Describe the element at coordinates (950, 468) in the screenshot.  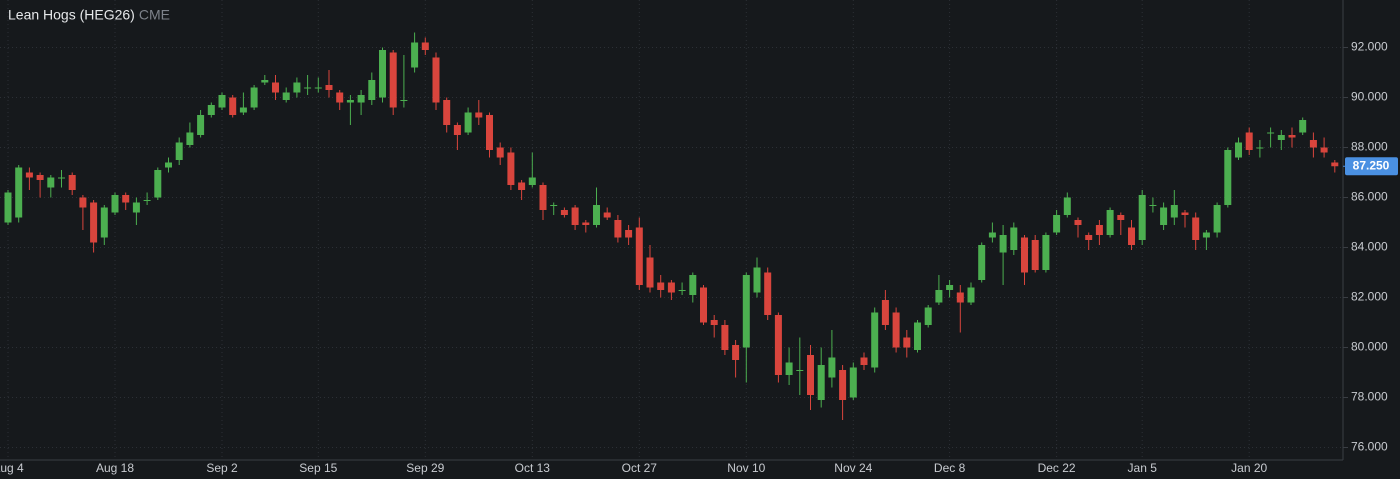
I see `x-tick-label: Dec 8` at that location.